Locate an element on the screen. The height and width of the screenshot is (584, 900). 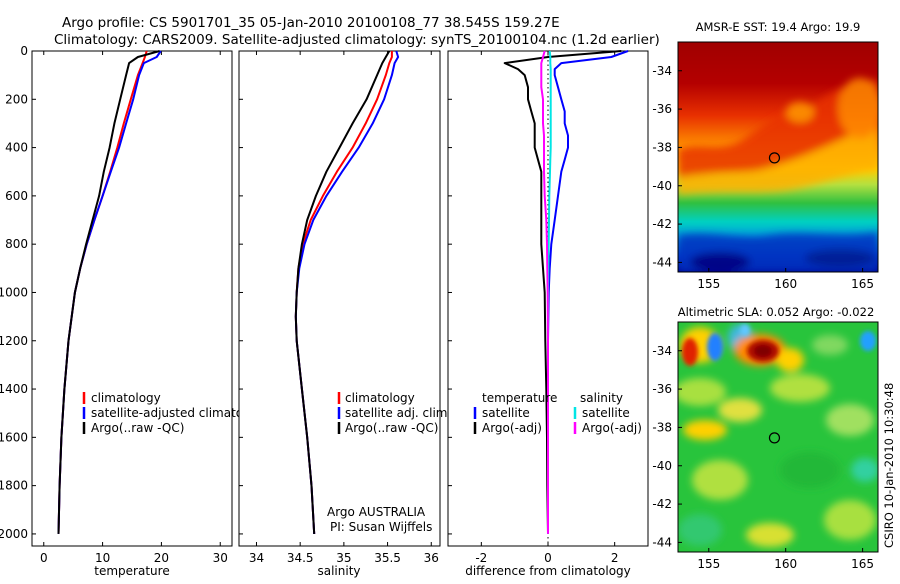
x-tick-label: 10 is located at coordinates (102, 558).